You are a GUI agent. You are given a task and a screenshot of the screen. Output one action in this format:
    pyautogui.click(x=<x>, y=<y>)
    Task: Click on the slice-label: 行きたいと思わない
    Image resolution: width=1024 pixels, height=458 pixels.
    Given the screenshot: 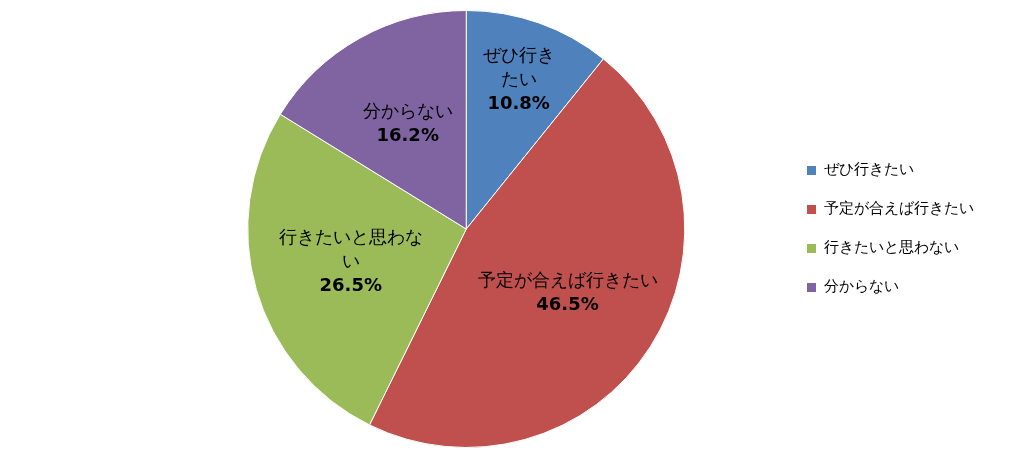 What is the action you would take?
    pyautogui.click(x=350, y=248)
    